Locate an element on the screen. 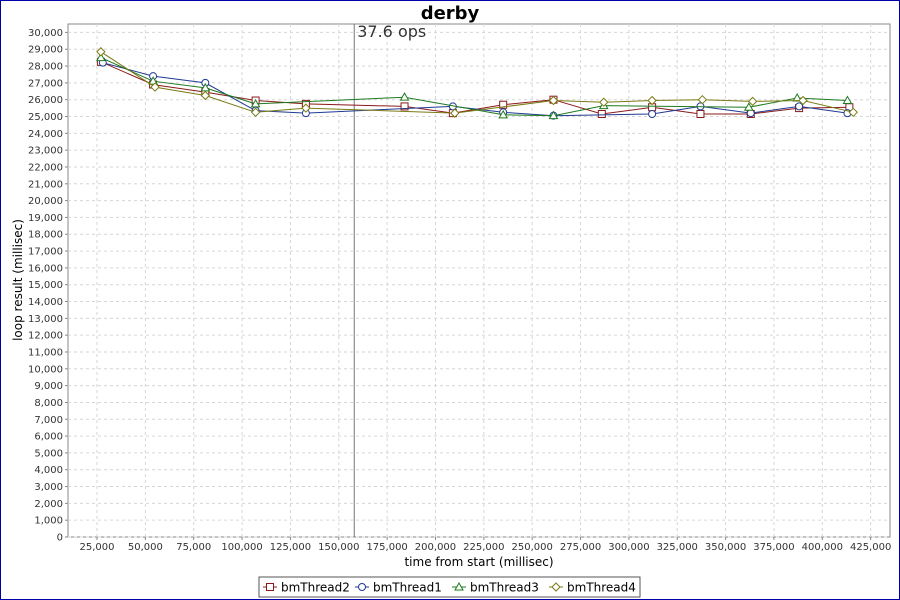  x-tick-label: 350,000 is located at coordinates (725, 547).